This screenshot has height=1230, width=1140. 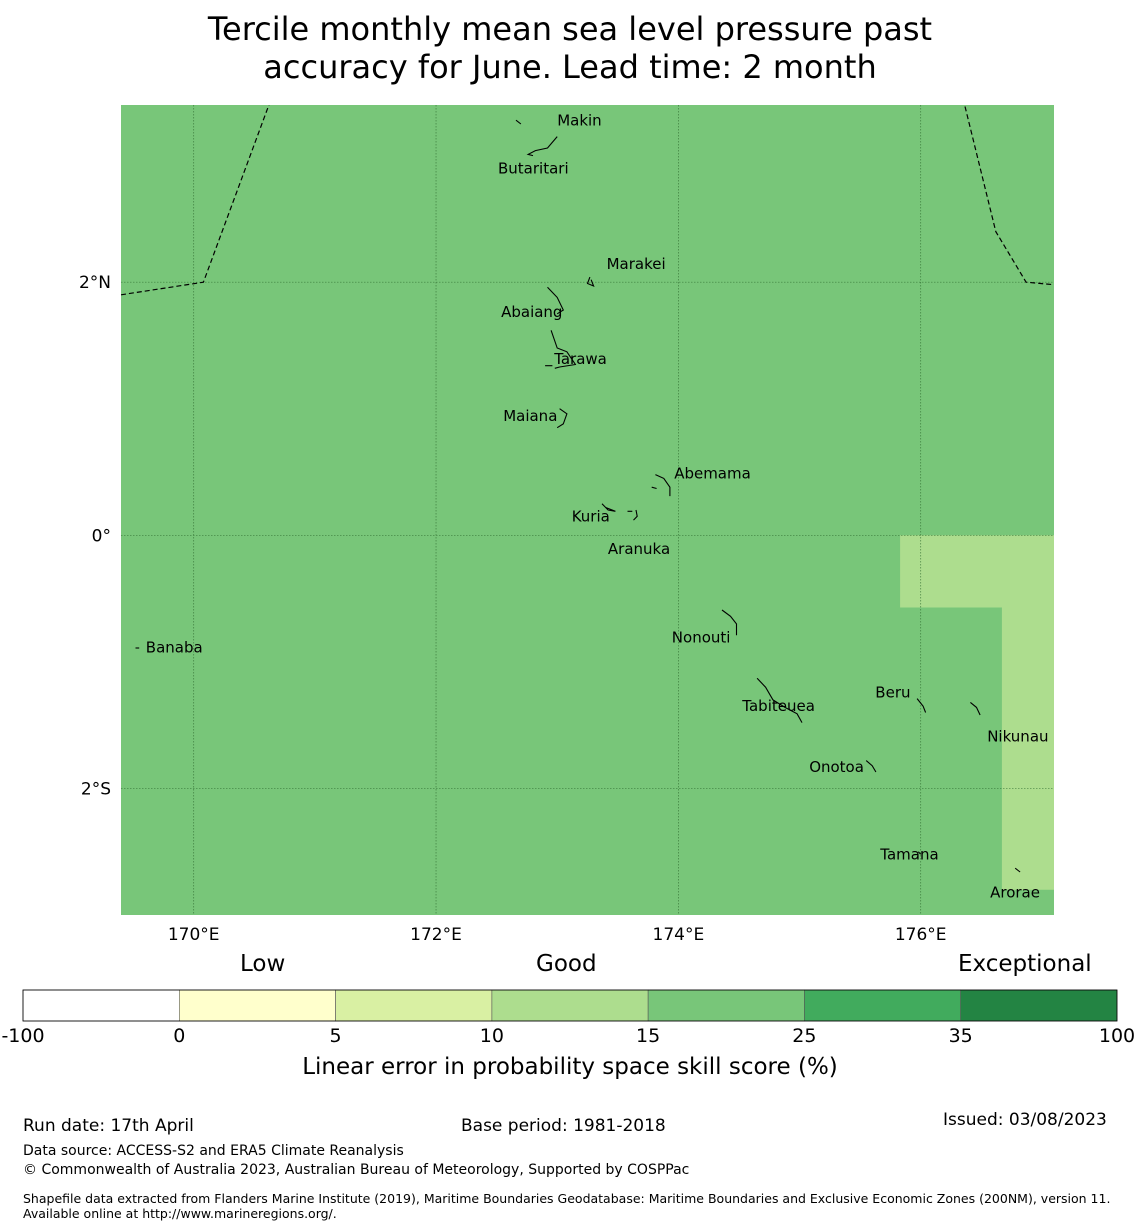 What do you see at coordinates (174, 647) in the screenshot?
I see `island-label-banaba: Banaba` at bounding box center [174, 647].